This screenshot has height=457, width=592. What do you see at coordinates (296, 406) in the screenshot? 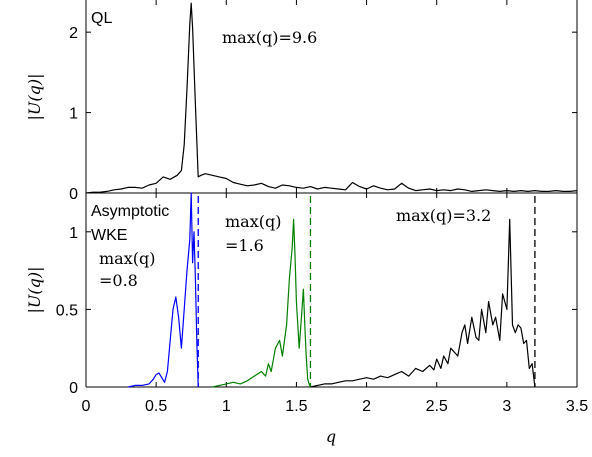
I see `x-tick-label: 1.5` at bounding box center [296, 406].